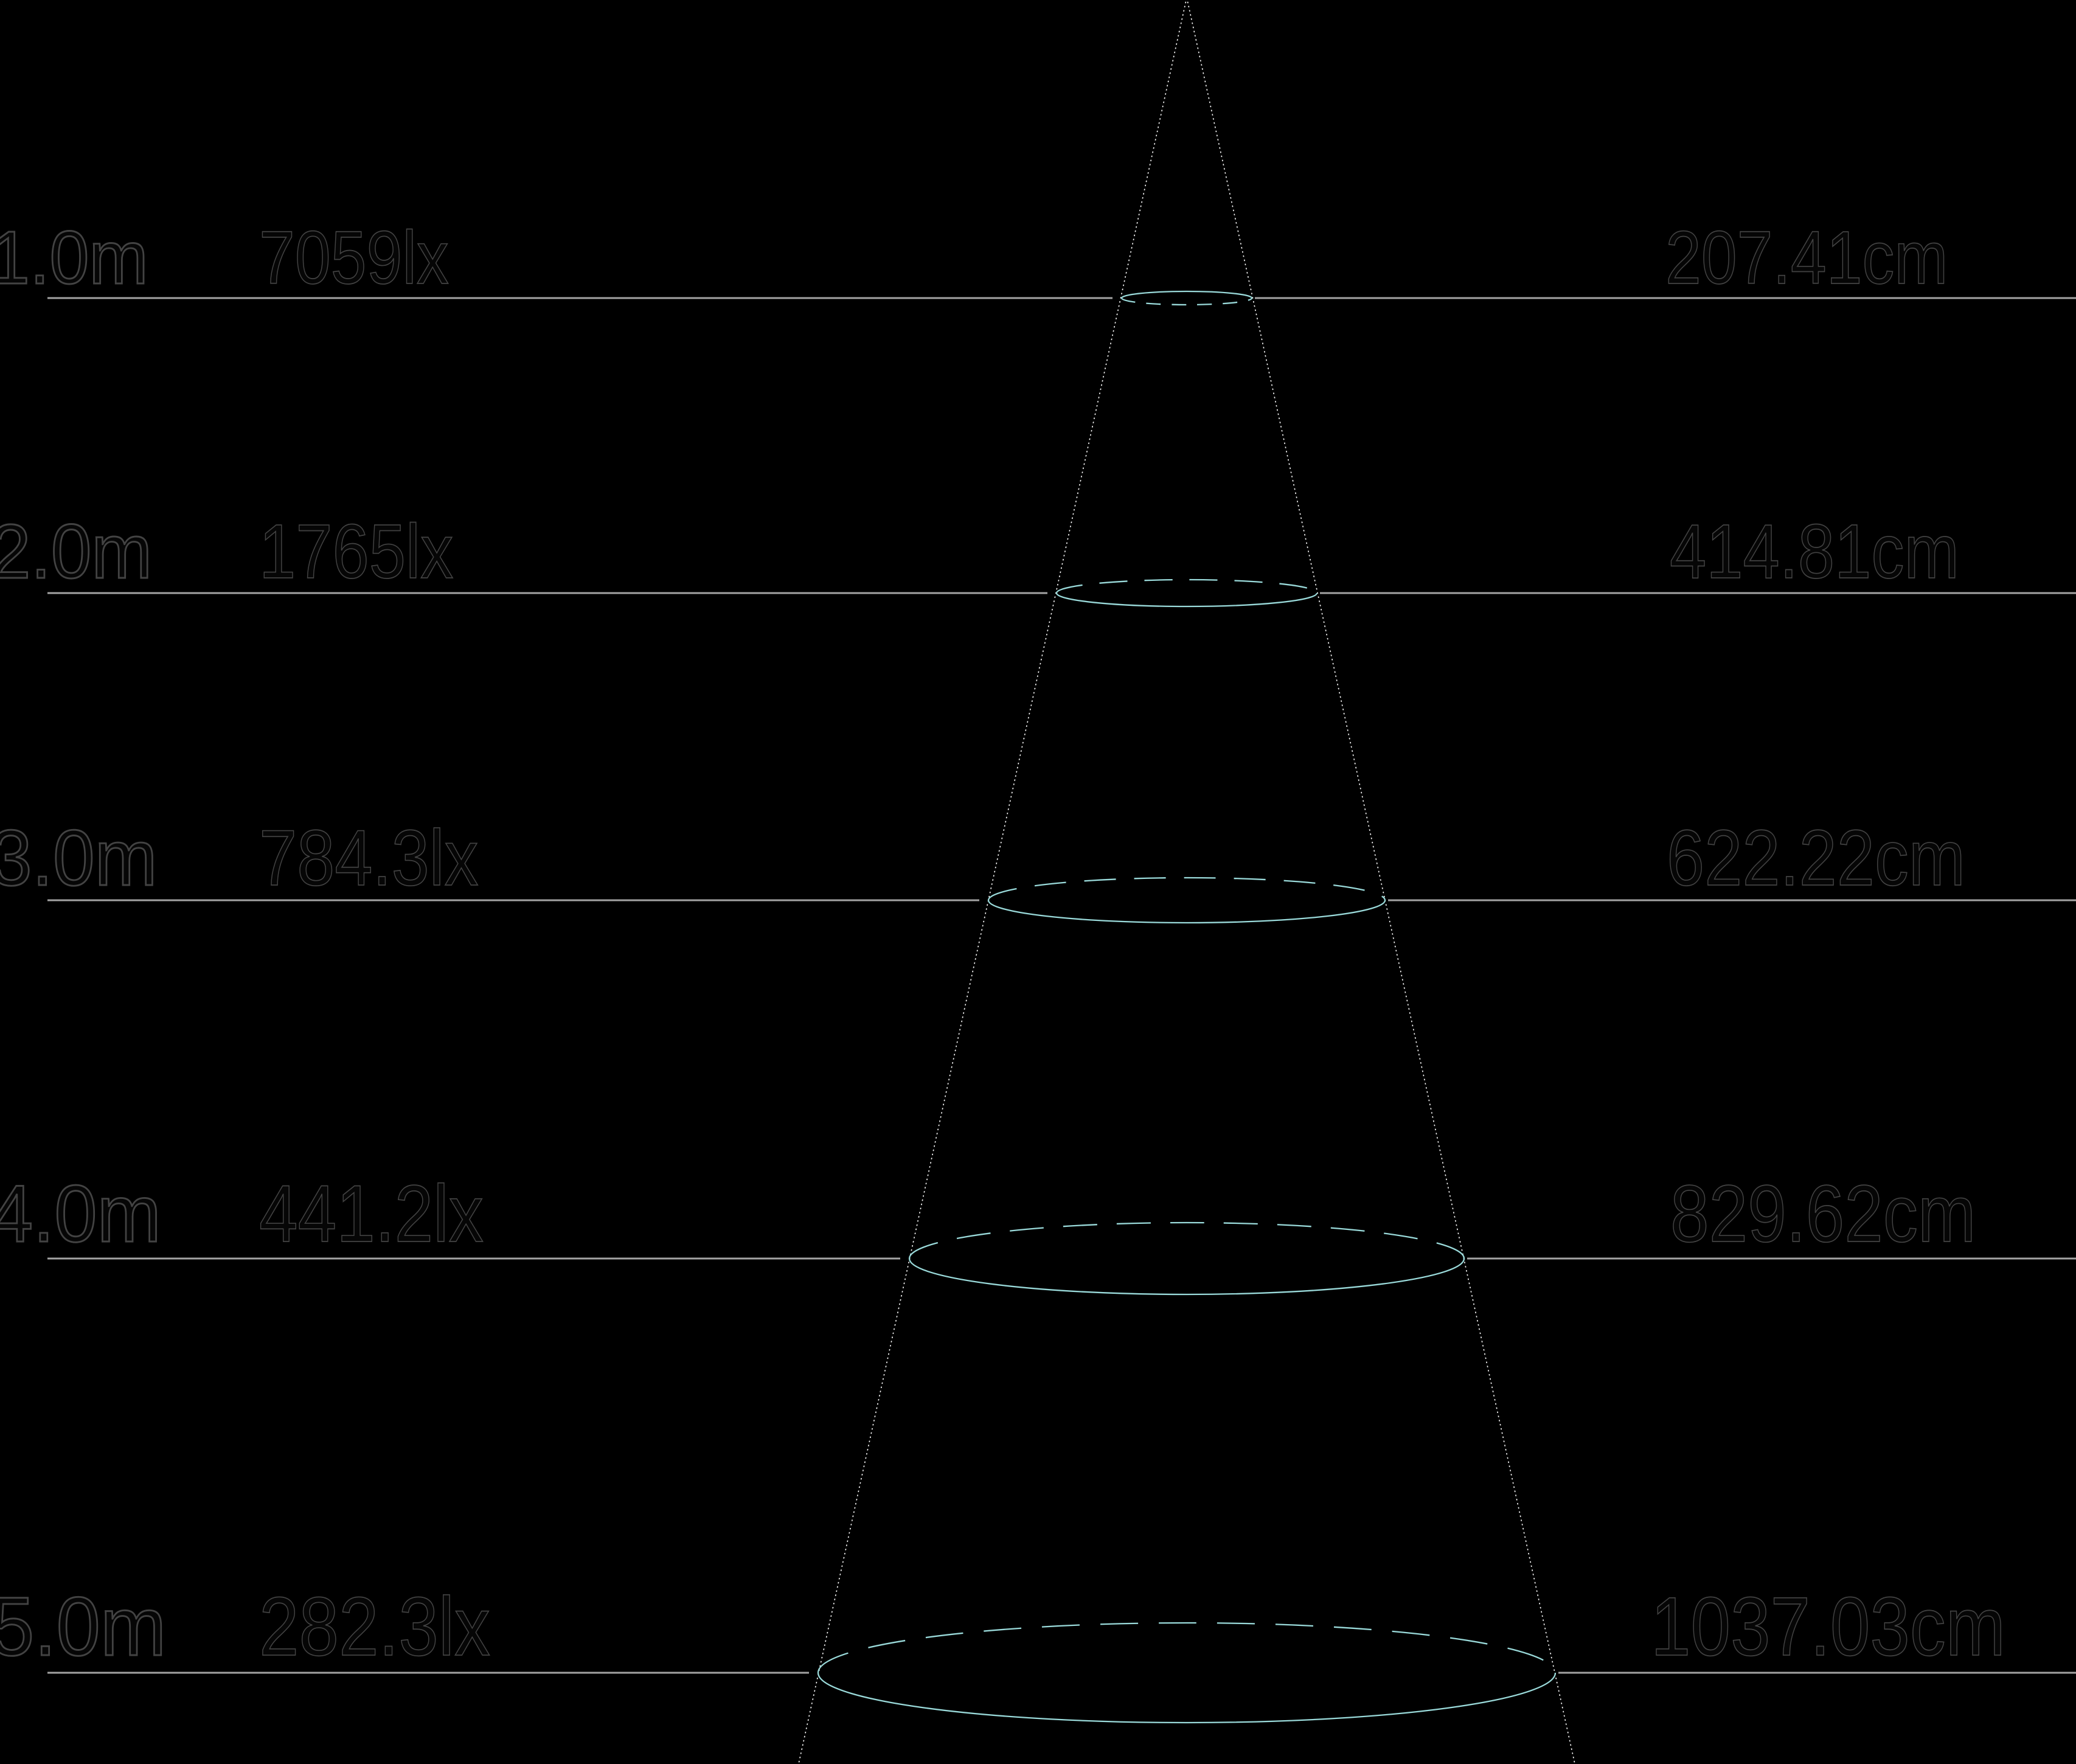 The height and width of the screenshot is (1764, 2076). I want to click on illuminance-label-5: 282.3lx, so click(374, 1626).